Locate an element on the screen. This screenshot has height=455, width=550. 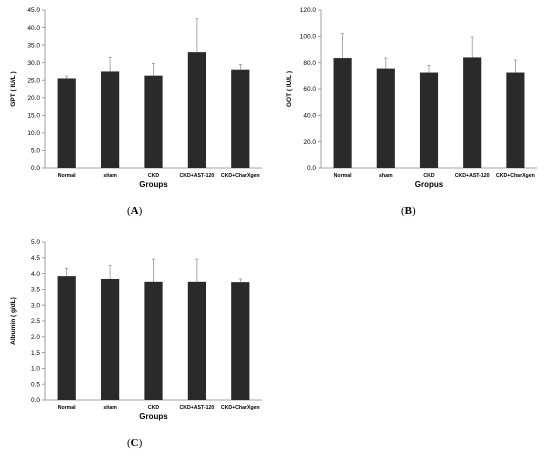
y-tick-label: 2.0 is located at coordinates (35, 337).